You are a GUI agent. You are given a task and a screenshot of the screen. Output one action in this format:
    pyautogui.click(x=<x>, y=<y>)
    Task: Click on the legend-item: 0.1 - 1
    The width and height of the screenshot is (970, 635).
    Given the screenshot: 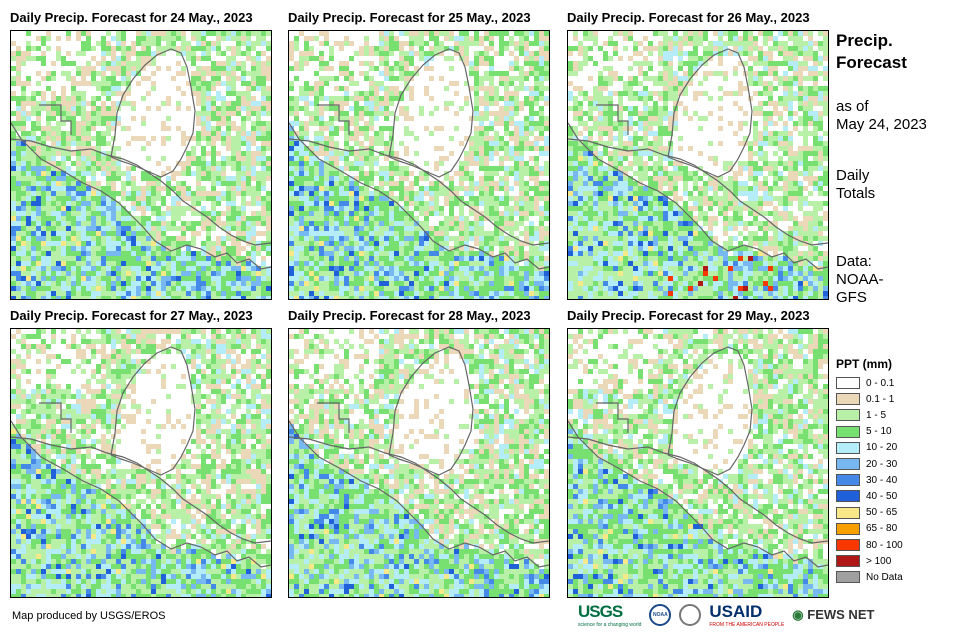 What is the action you would take?
    pyautogui.click(x=865, y=399)
    